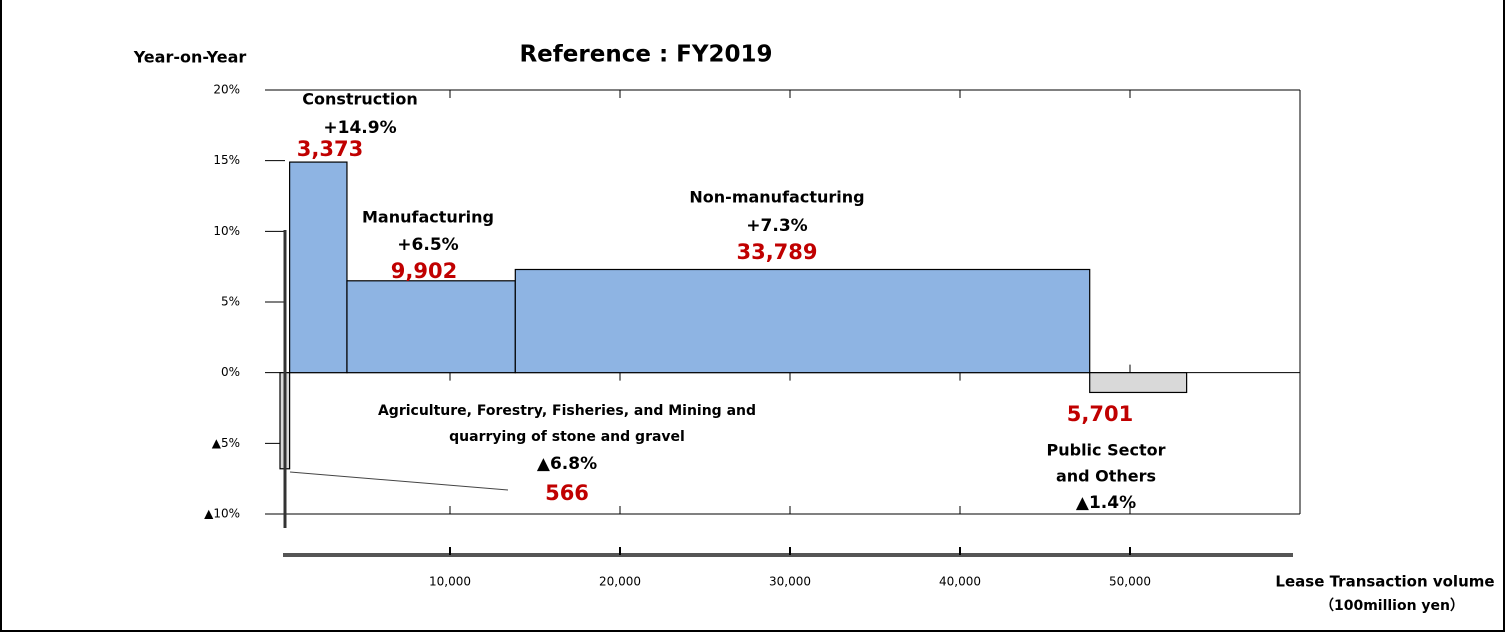 Image resolution: width=1506 pixels, height=633 pixels. Describe the element at coordinates (1106, 450) in the screenshot. I see `segment-label: Public Sector` at that location.